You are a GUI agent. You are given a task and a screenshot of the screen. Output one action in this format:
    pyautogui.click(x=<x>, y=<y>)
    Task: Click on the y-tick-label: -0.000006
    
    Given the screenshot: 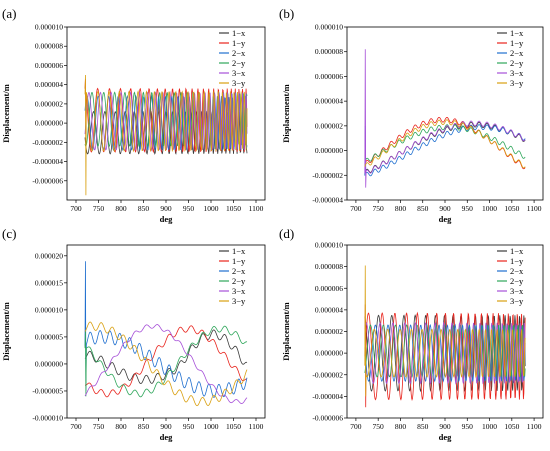 What is the action you would take?
    pyautogui.click(x=327, y=418)
    